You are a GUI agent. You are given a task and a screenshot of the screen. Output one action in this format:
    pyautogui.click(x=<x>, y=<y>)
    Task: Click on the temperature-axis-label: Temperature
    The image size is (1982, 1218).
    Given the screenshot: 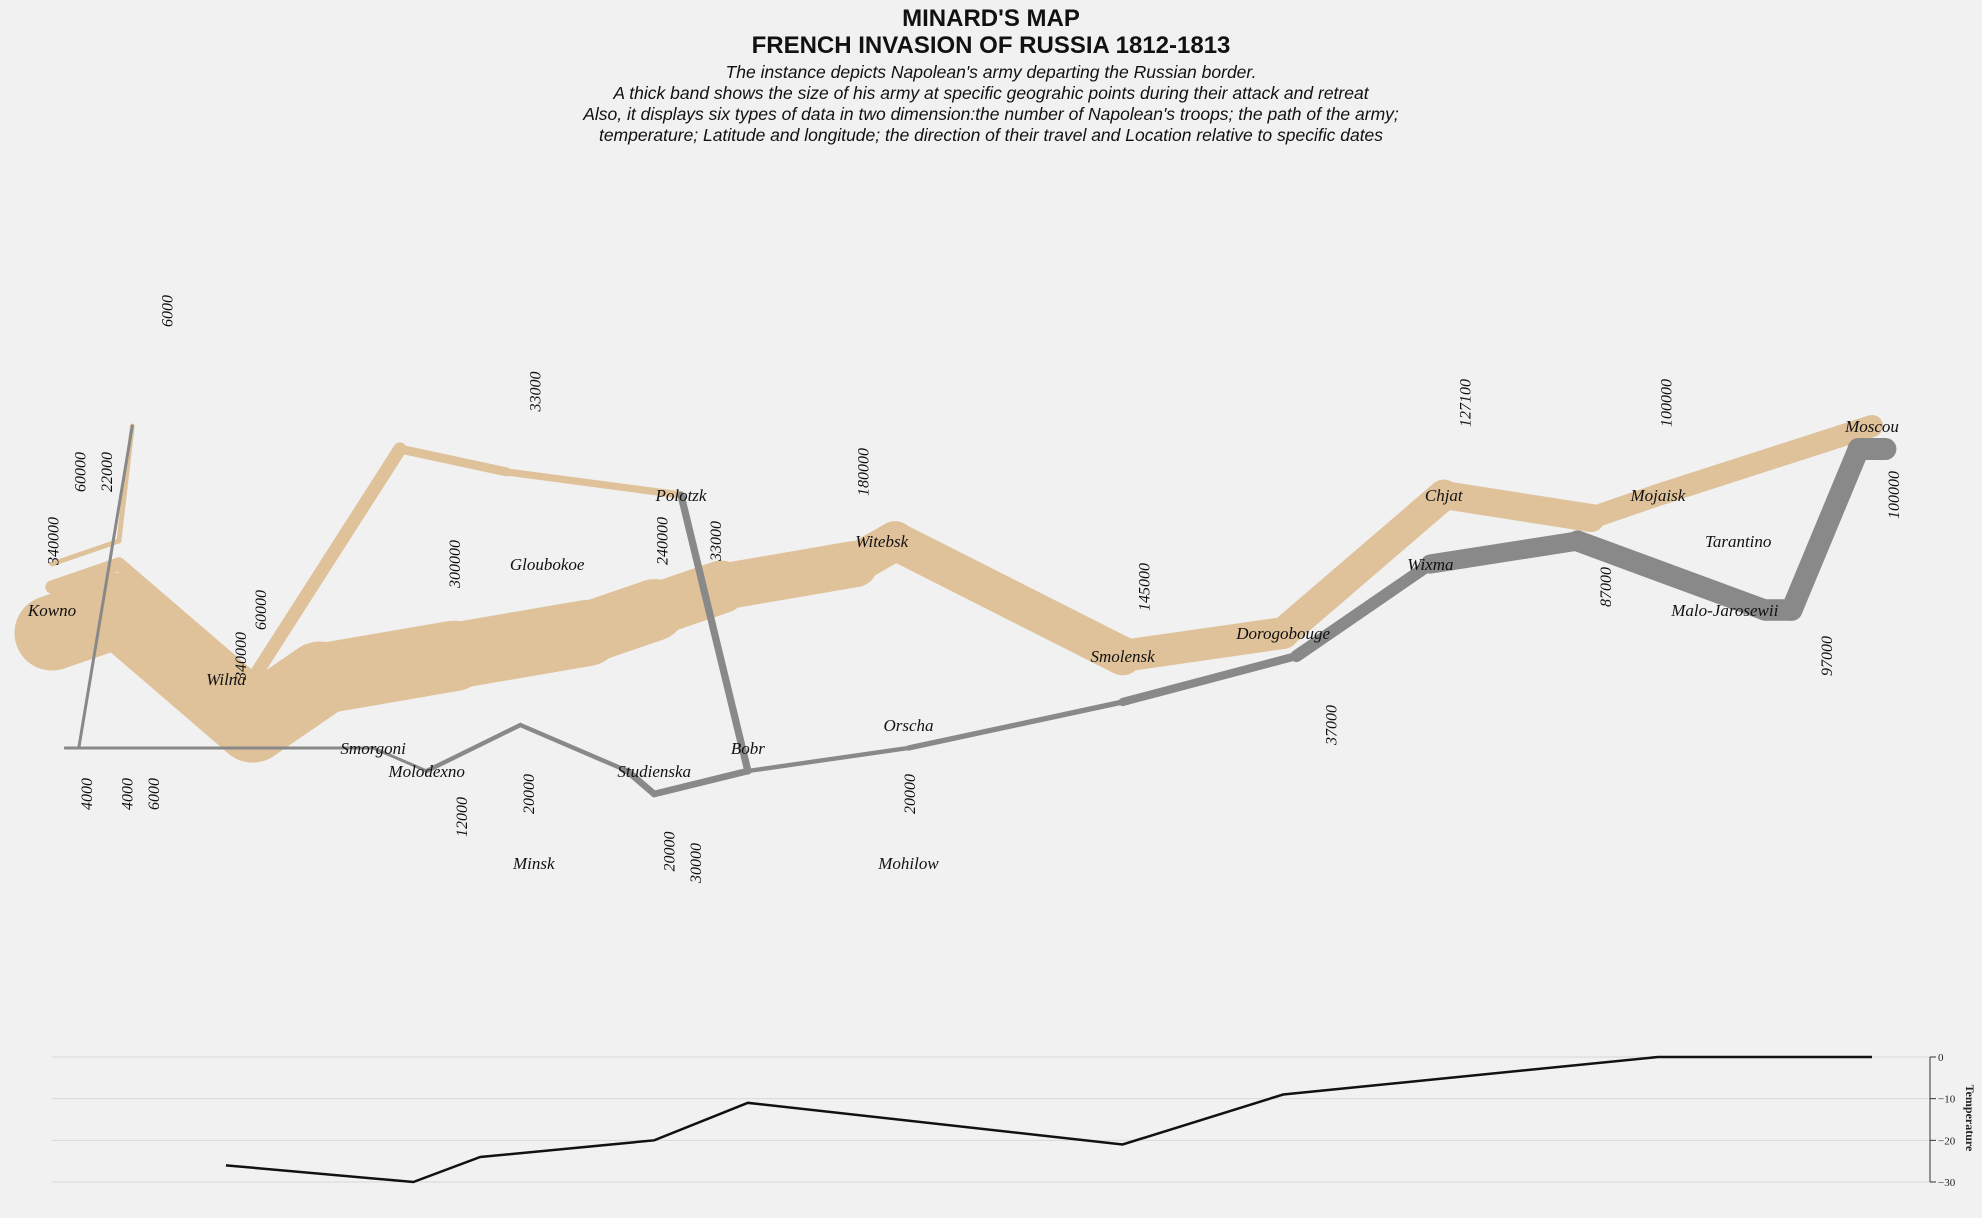 What is the action you would take?
    pyautogui.click(x=1970, y=1118)
    